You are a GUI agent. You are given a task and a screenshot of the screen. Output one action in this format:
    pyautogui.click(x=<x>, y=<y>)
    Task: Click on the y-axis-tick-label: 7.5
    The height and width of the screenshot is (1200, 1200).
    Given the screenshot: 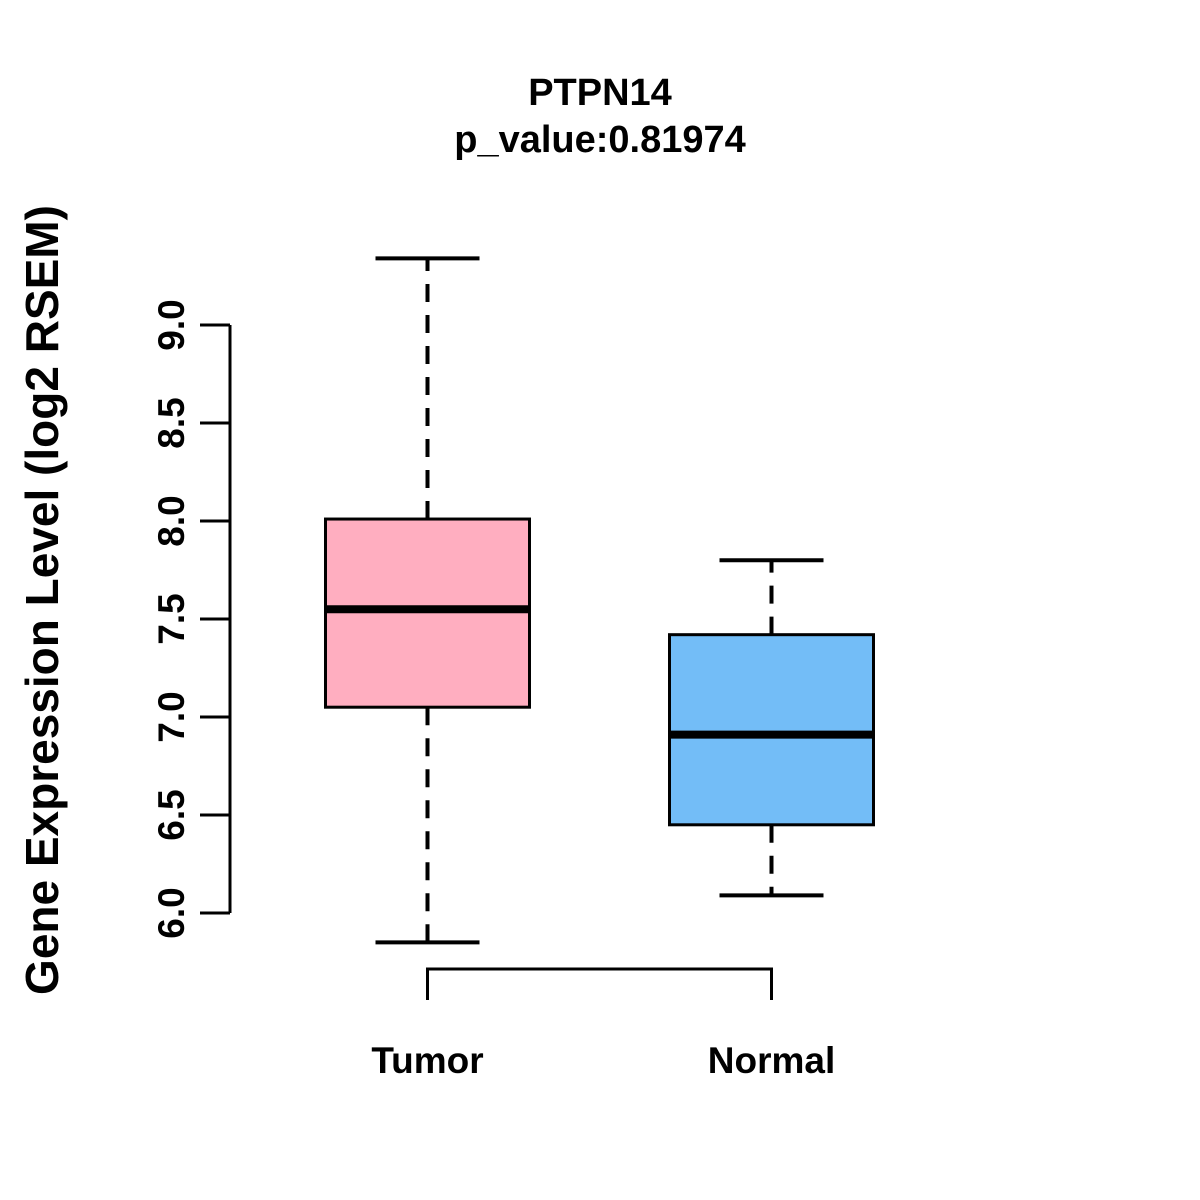 What is the action you would take?
    pyautogui.click(x=171, y=618)
    